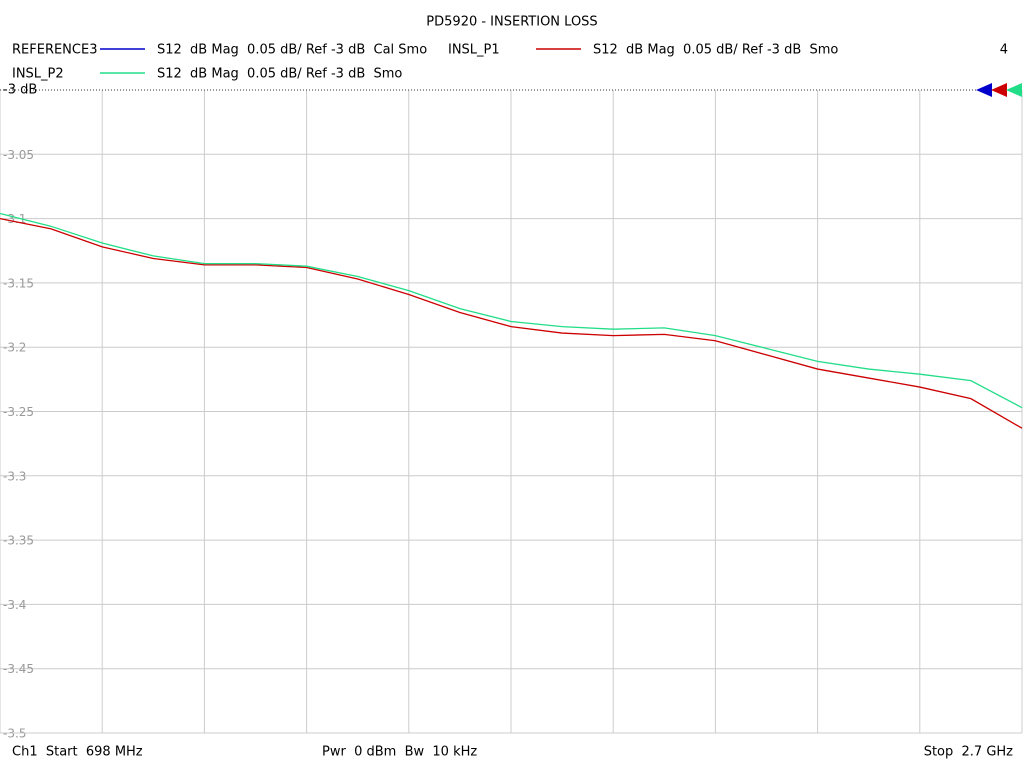 The width and height of the screenshot is (1024, 768). Describe the element at coordinates (18, 412) in the screenshot. I see `y-tick-label: -3.25` at that location.